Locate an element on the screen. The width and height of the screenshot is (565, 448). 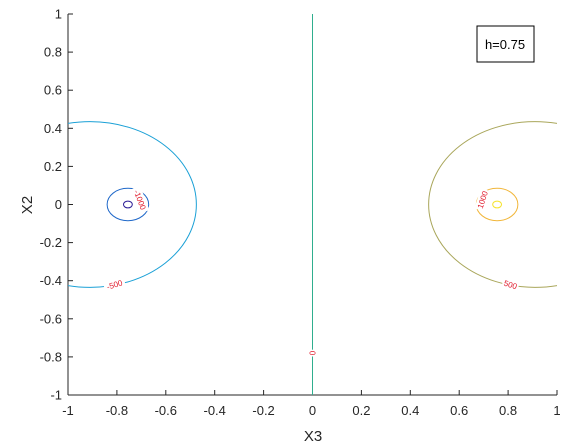
x-tick-label: -0.4 is located at coordinates (214, 410).